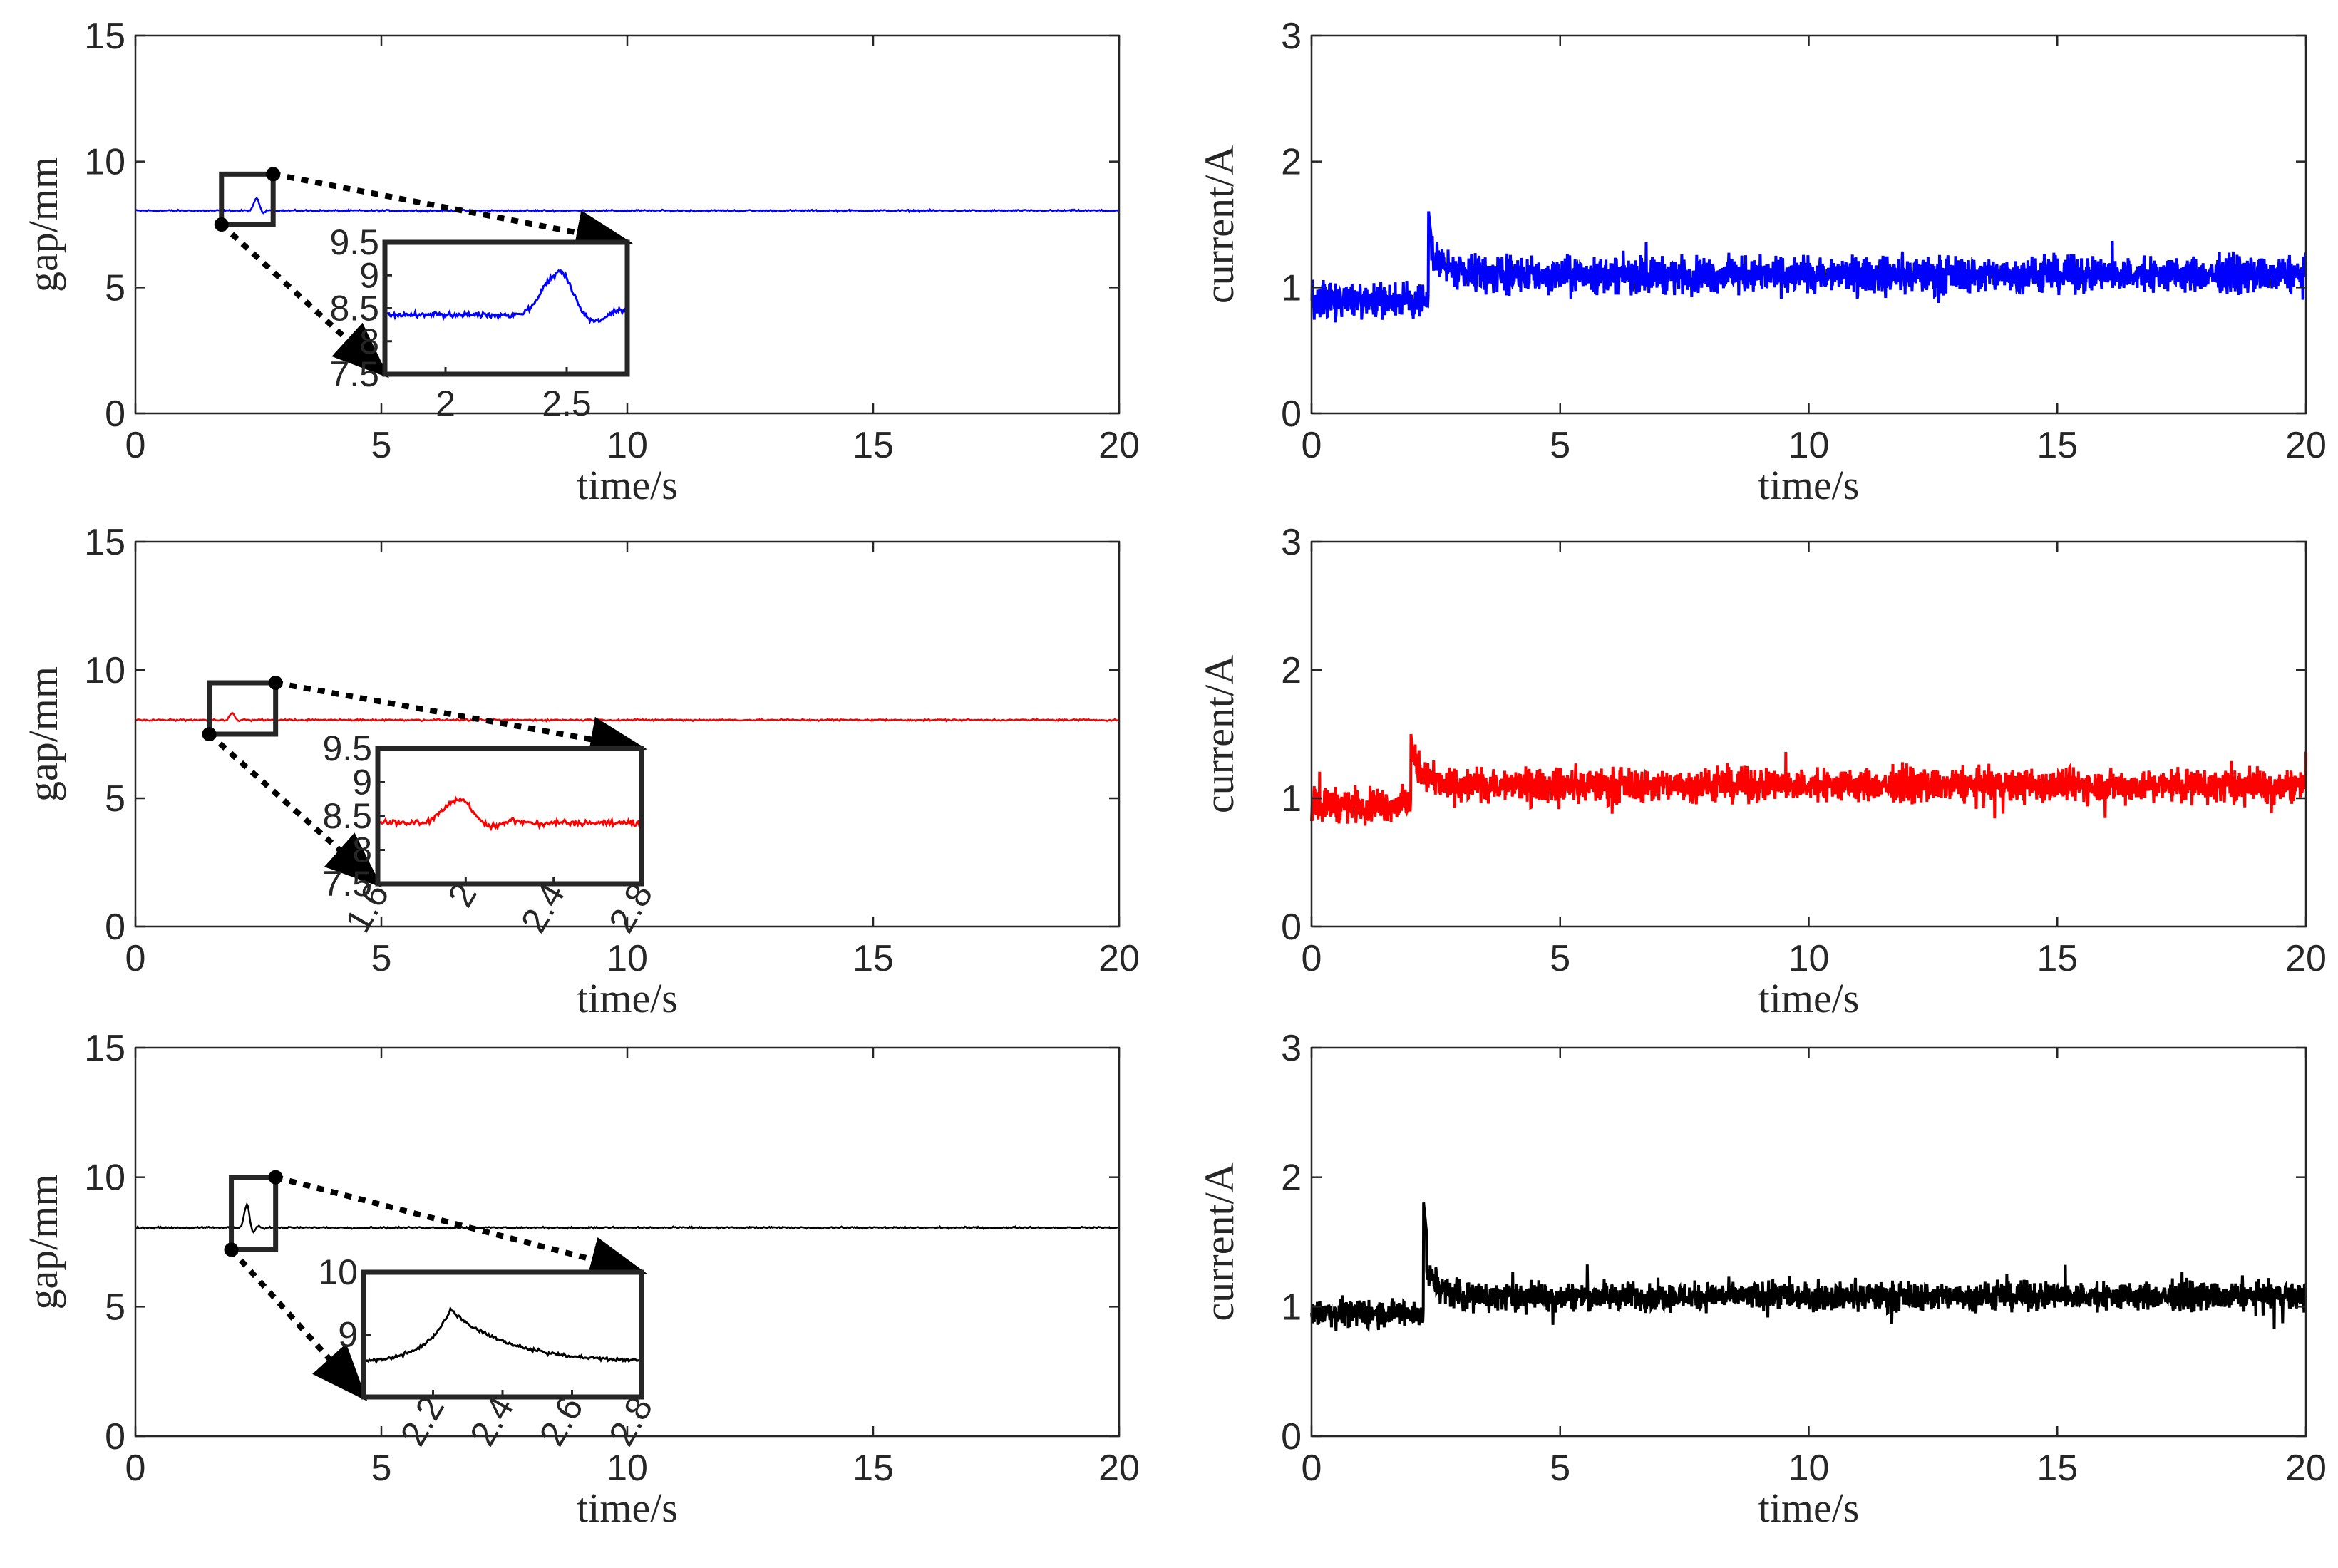 The image size is (2338, 1568). What do you see at coordinates (567, 403) in the screenshot?
I see `inset-x-tick-label: 2.5` at bounding box center [567, 403].